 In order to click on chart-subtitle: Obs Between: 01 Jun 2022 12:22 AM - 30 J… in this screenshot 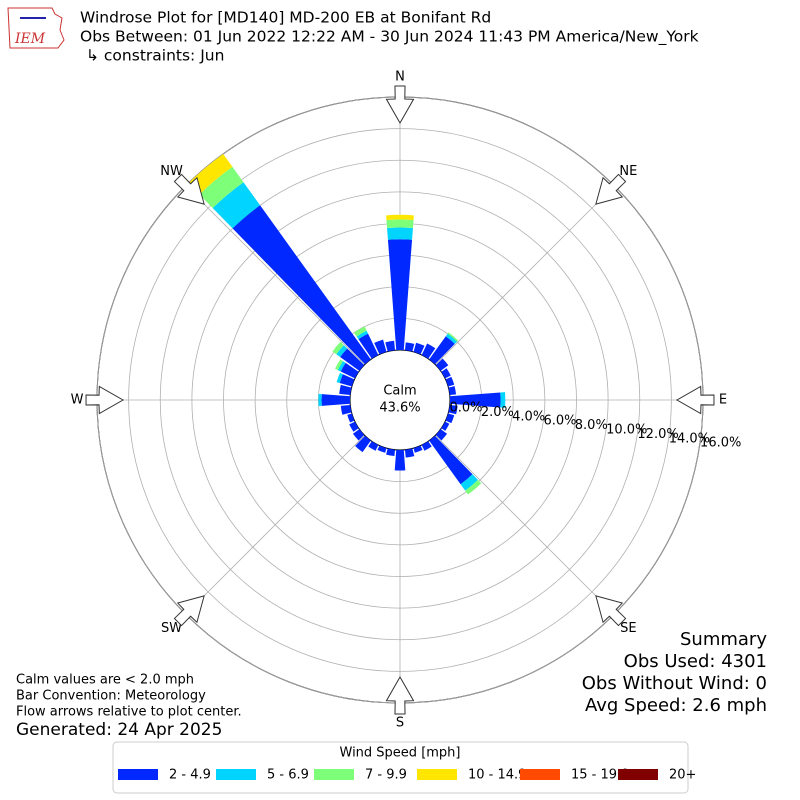, I will do `click(389, 37)`.